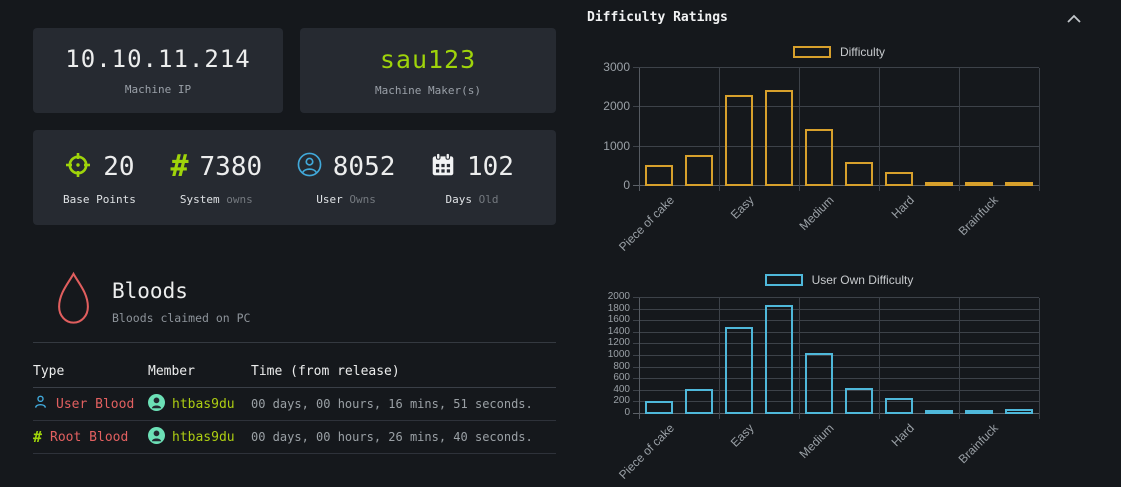 This screenshot has height=487, width=1121. What do you see at coordinates (199, 199) in the screenshot?
I see `system-owns-label: System` at bounding box center [199, 199].